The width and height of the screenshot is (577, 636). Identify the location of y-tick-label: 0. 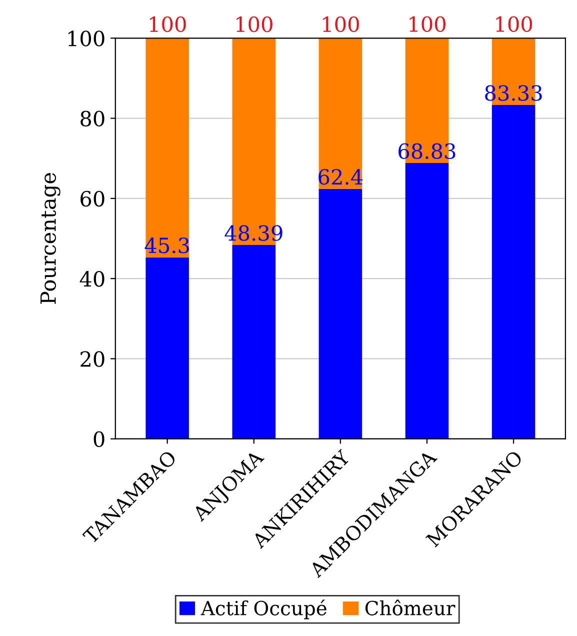
(99, 439).